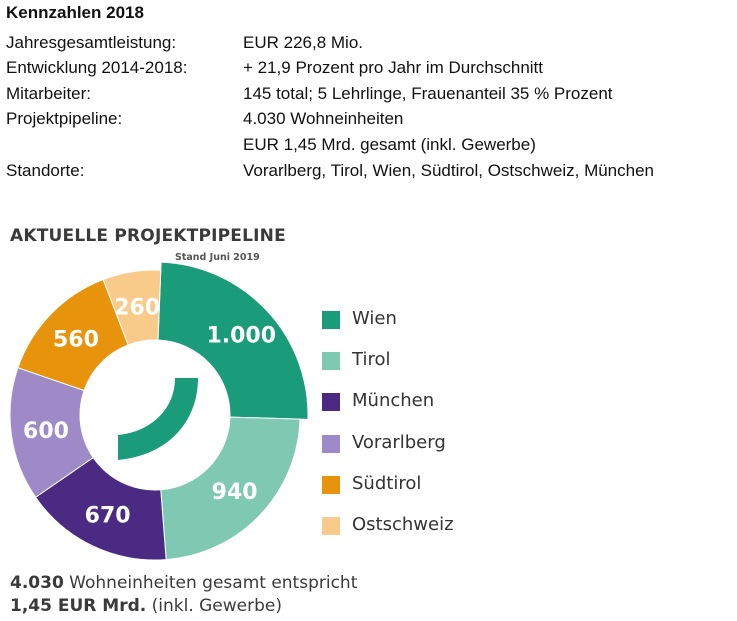  I want to click on donut-slice-tirol, so click(230, 488).